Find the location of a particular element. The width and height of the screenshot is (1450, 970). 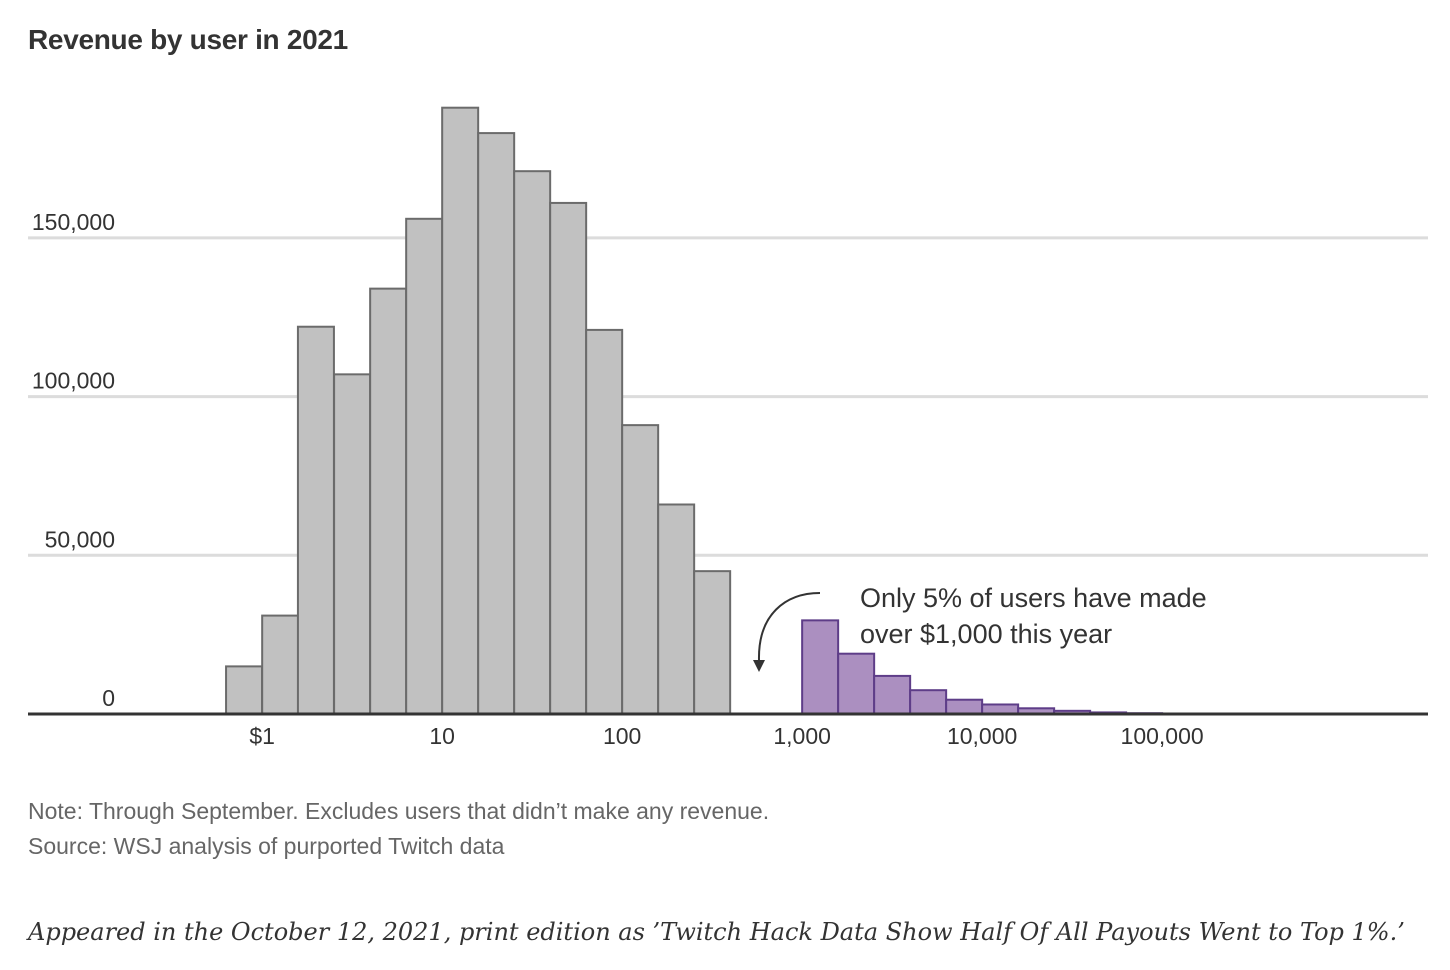

x-tick-label: 1,000 is located at coordinates (802, 736).